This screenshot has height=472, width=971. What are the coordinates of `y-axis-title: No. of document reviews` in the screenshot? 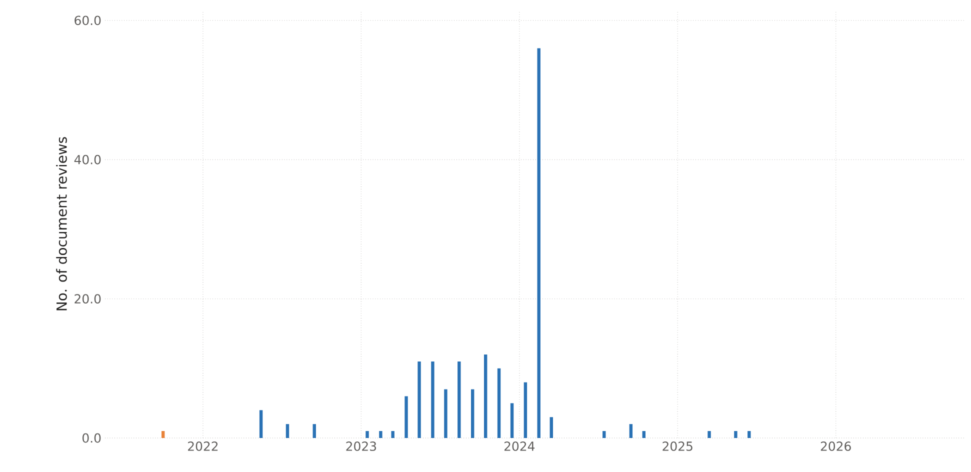 It's located at (61, 223).